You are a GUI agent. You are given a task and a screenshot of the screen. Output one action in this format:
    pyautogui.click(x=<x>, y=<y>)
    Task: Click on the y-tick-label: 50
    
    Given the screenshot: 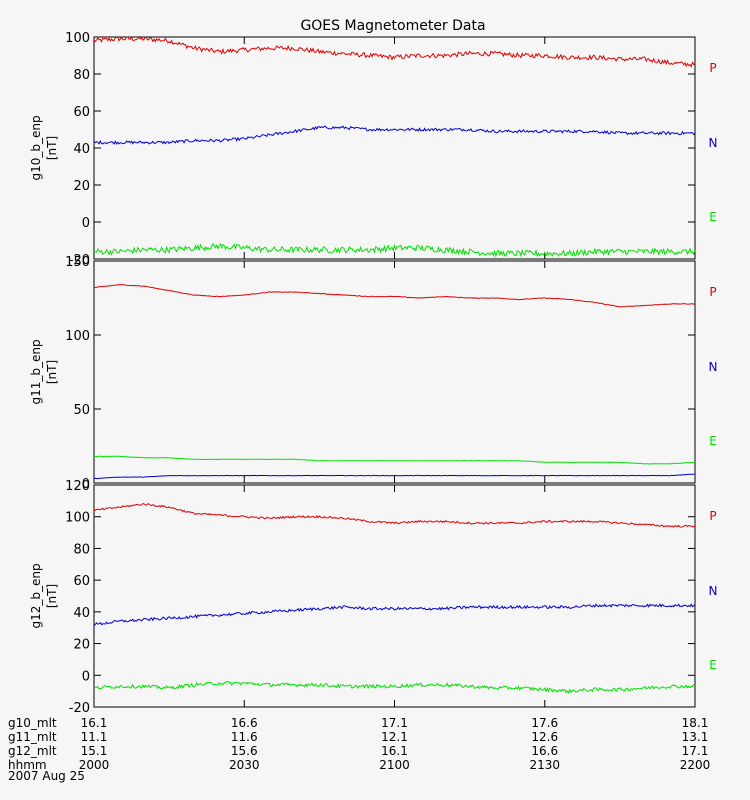 What is the action you would take?
    pyautogui.click(x=81, y=410)
    